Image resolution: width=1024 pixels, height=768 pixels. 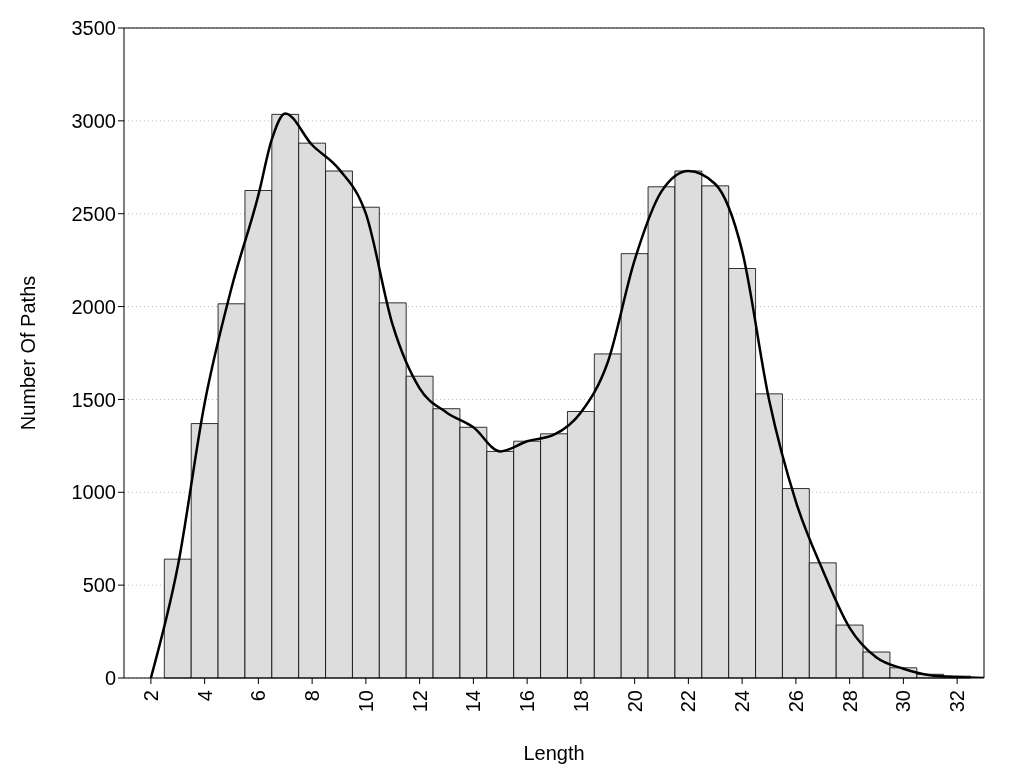 What do you see at coordinates (150, 696) in the screenshot?
I see `x-tick-label: 2` at bounding box center [150, 696].